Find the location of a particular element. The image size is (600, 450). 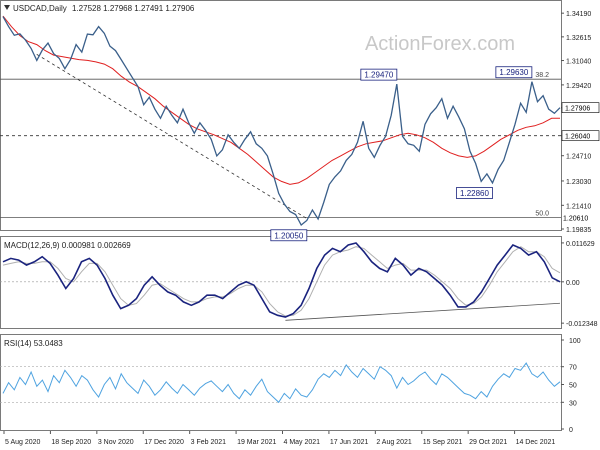

price-tick-label: 1.24710 is located at coordinates (578, 157).